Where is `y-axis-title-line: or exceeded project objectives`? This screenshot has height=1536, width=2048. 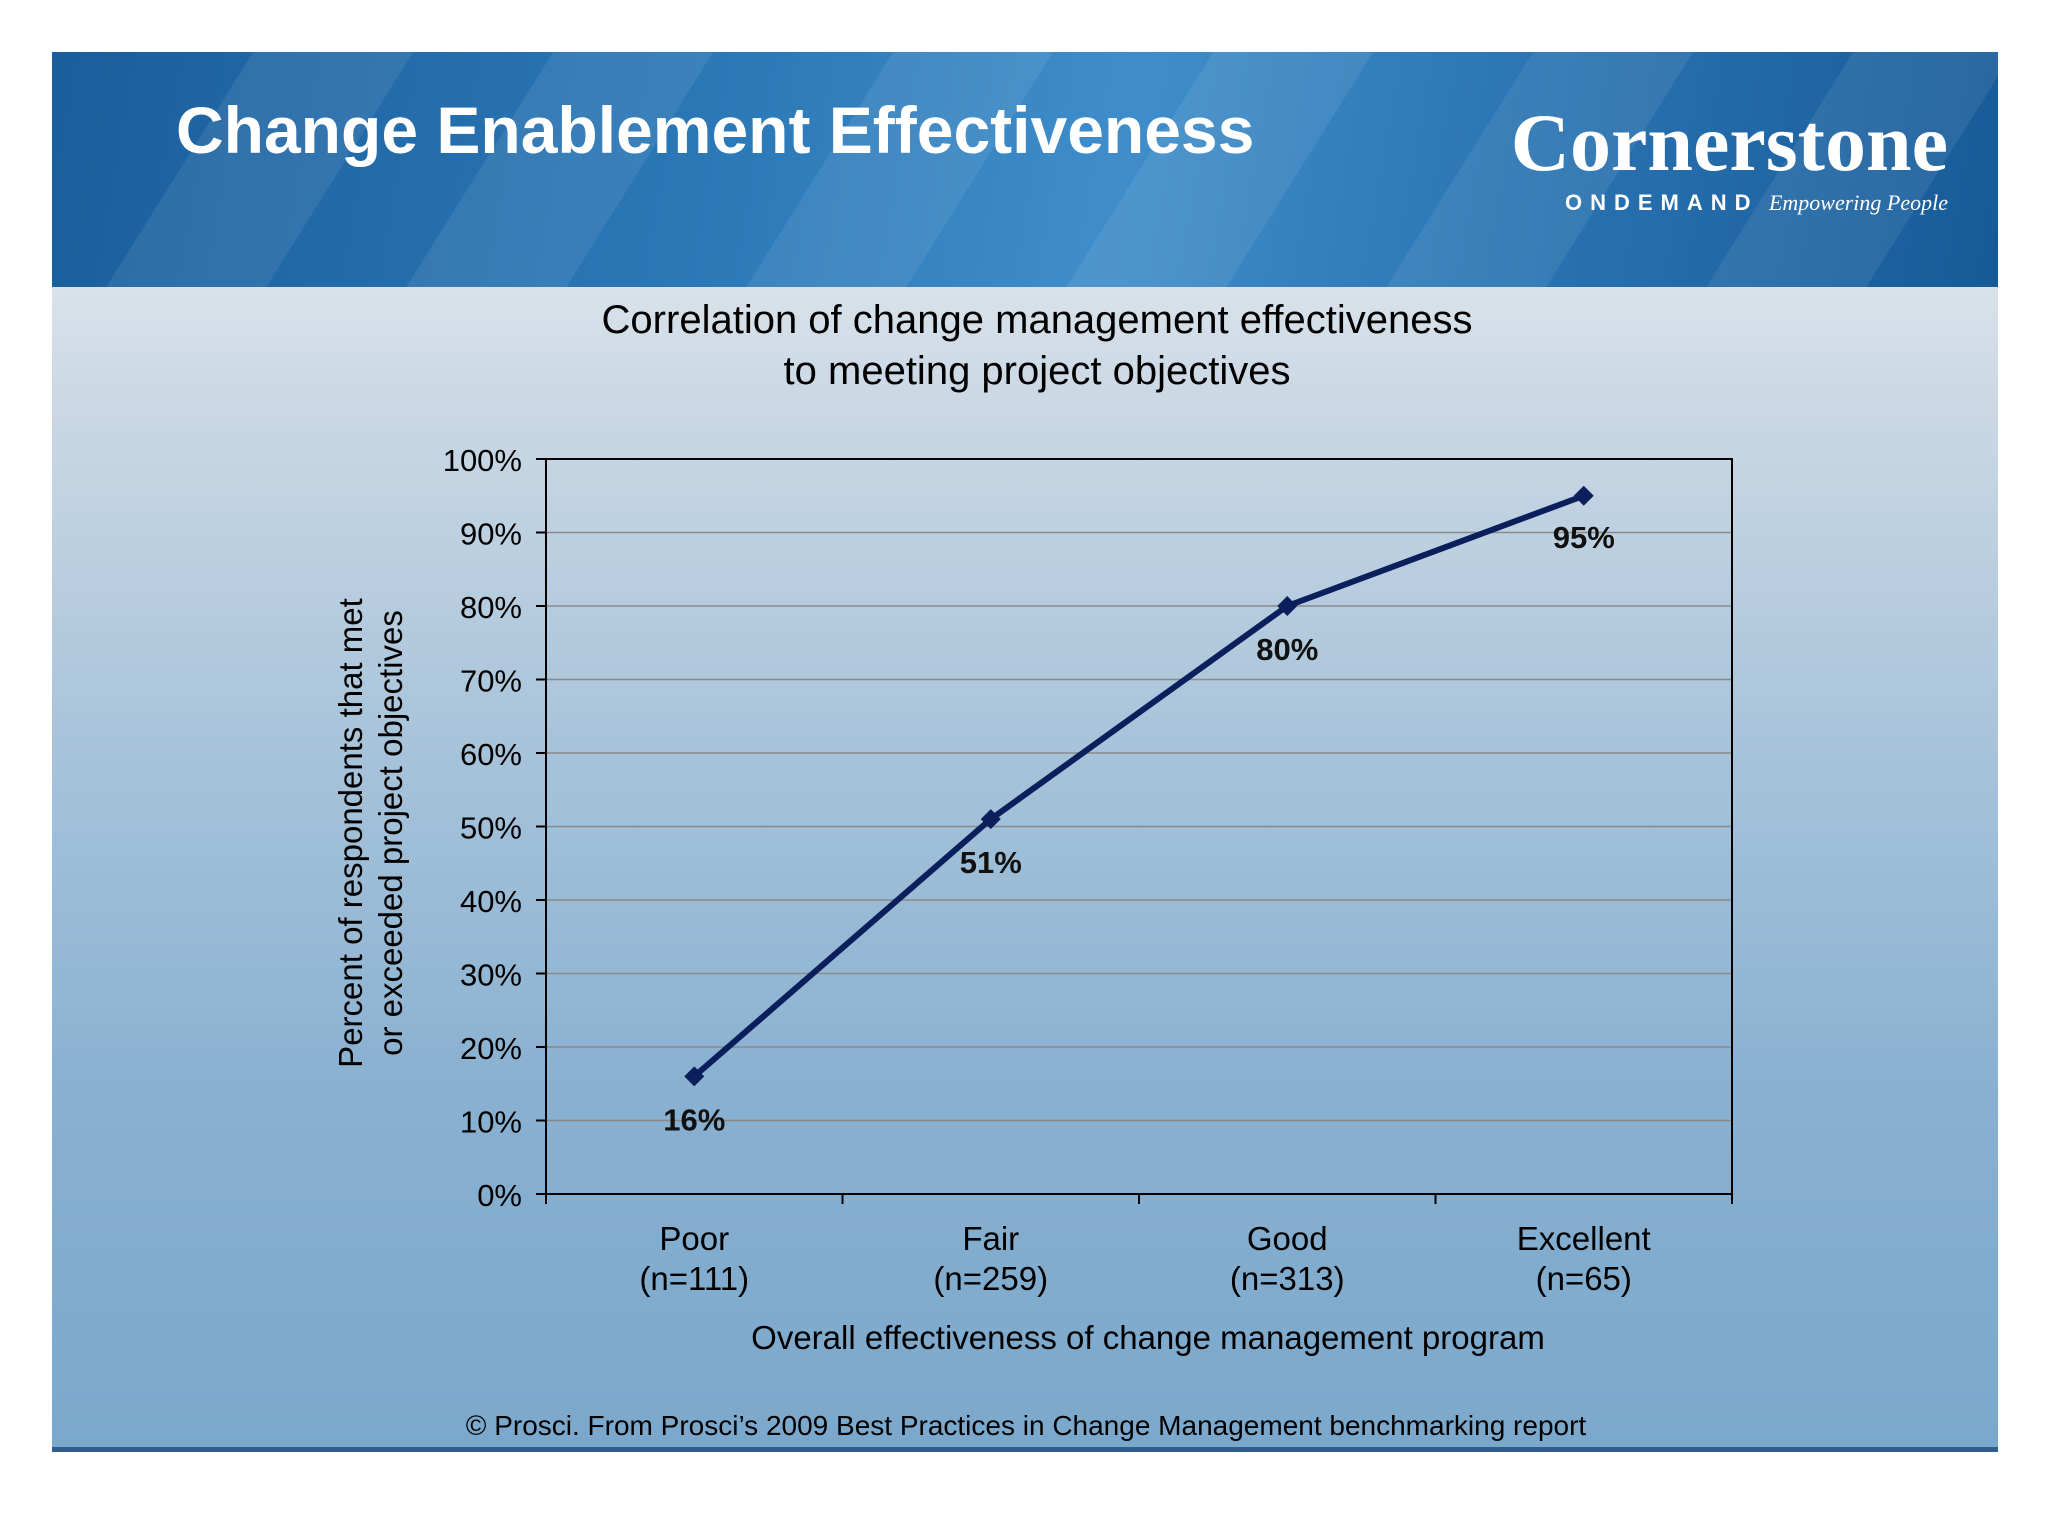
y-axis-title-line: or exceeded project objectives is located at coordinates (390, 833).